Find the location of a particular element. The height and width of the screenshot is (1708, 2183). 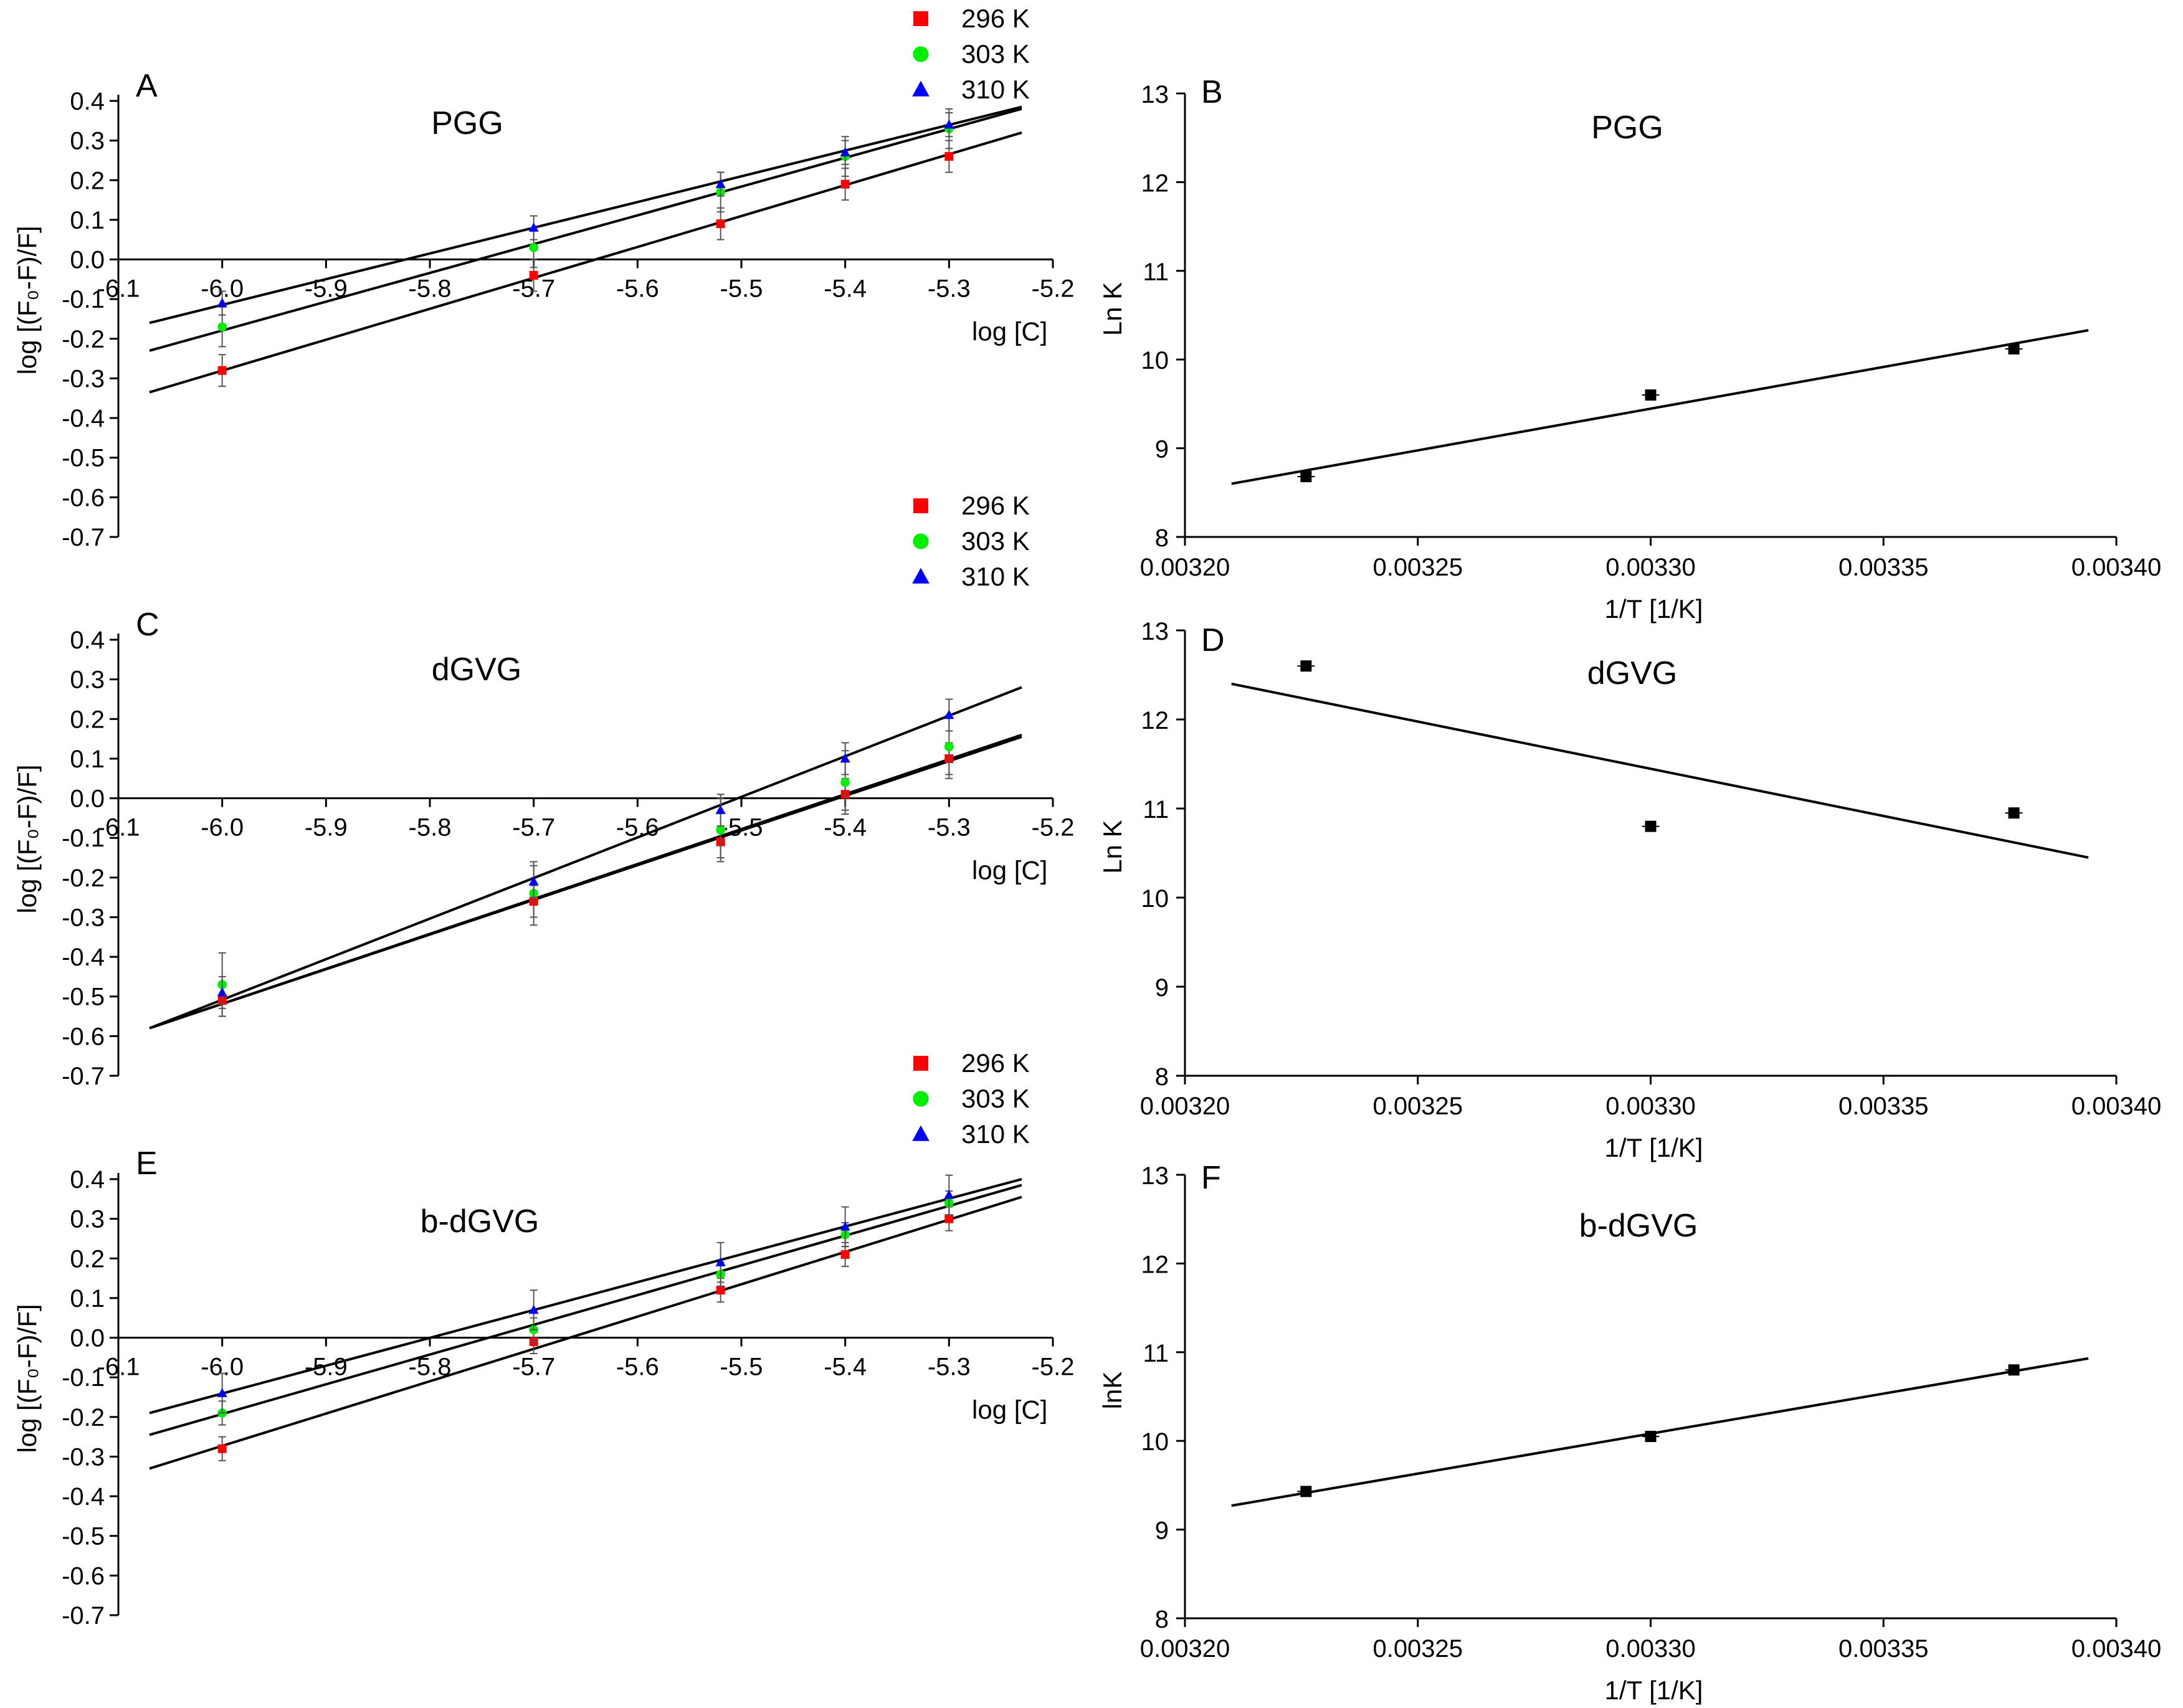

legend-marker-square is located at coordinates (920, 18).